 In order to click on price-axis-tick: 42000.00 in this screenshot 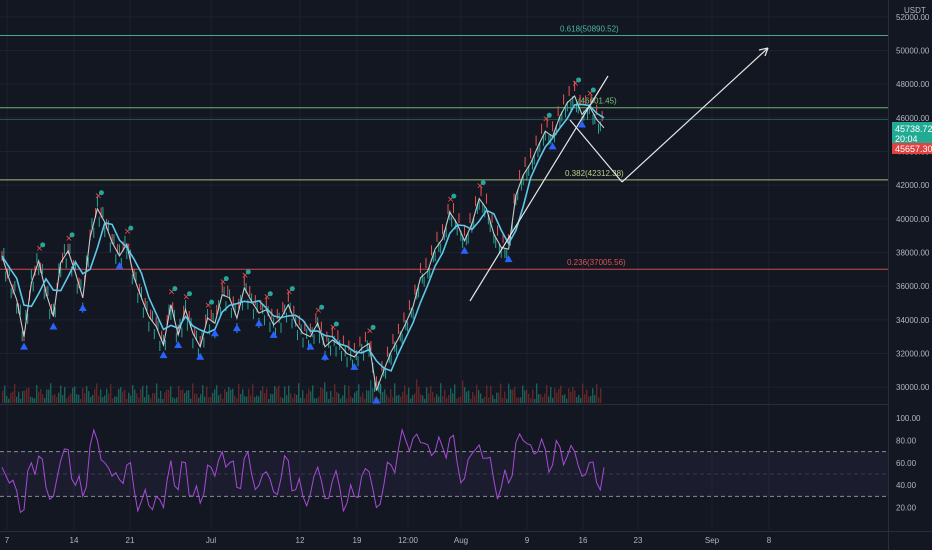, I will do `click(913, 185)`.